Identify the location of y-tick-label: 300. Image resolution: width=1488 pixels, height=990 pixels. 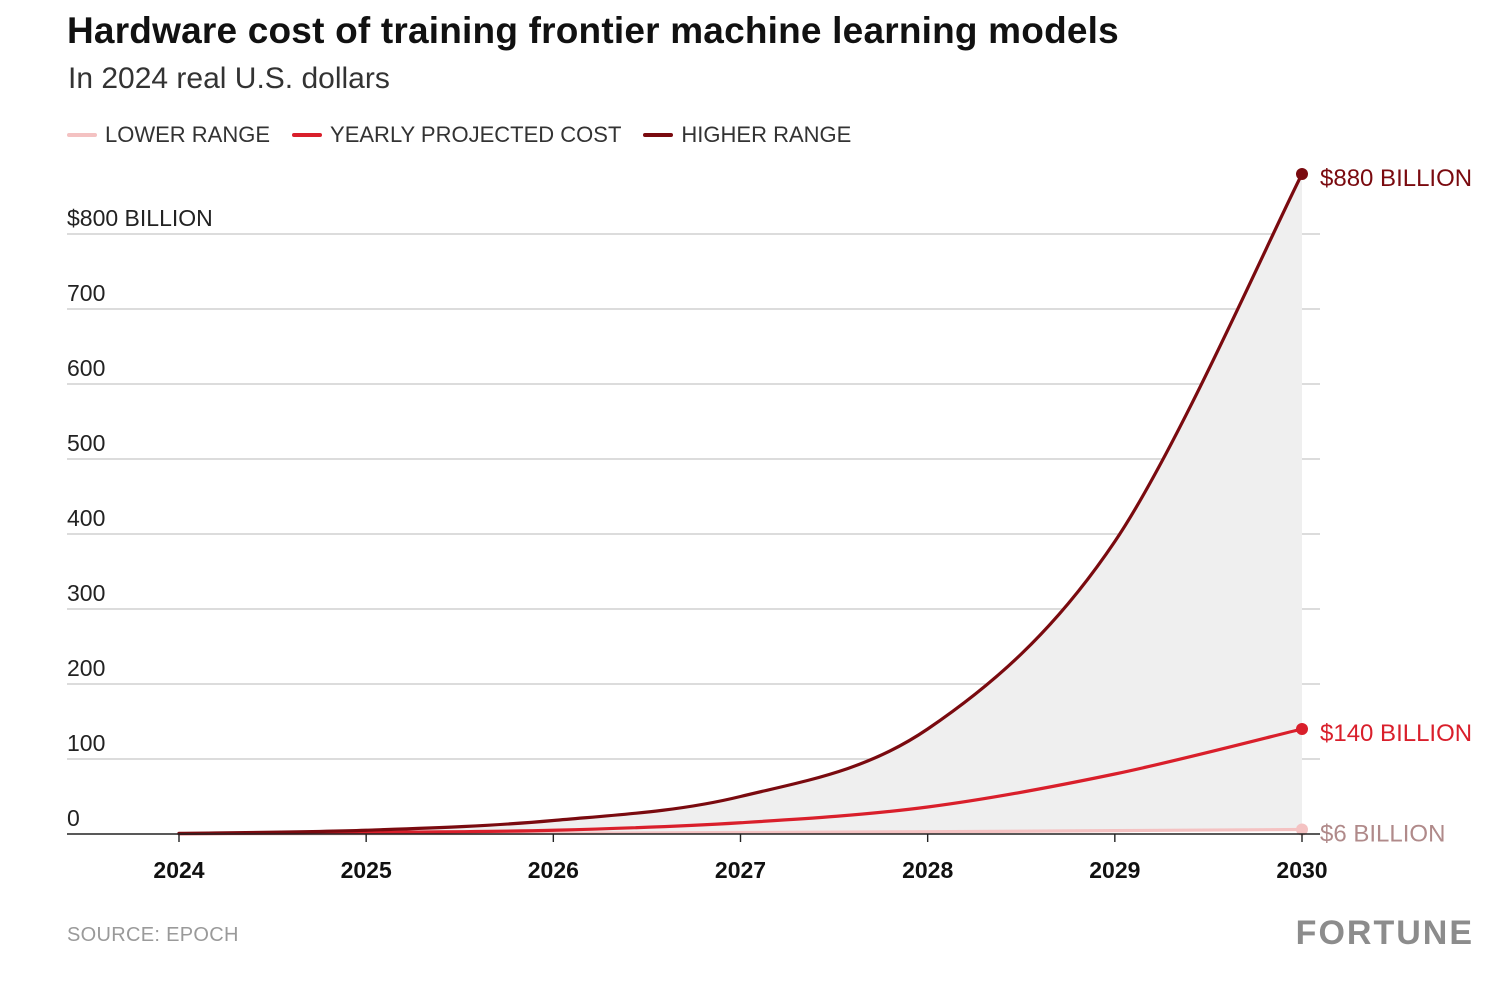
(86, 593).